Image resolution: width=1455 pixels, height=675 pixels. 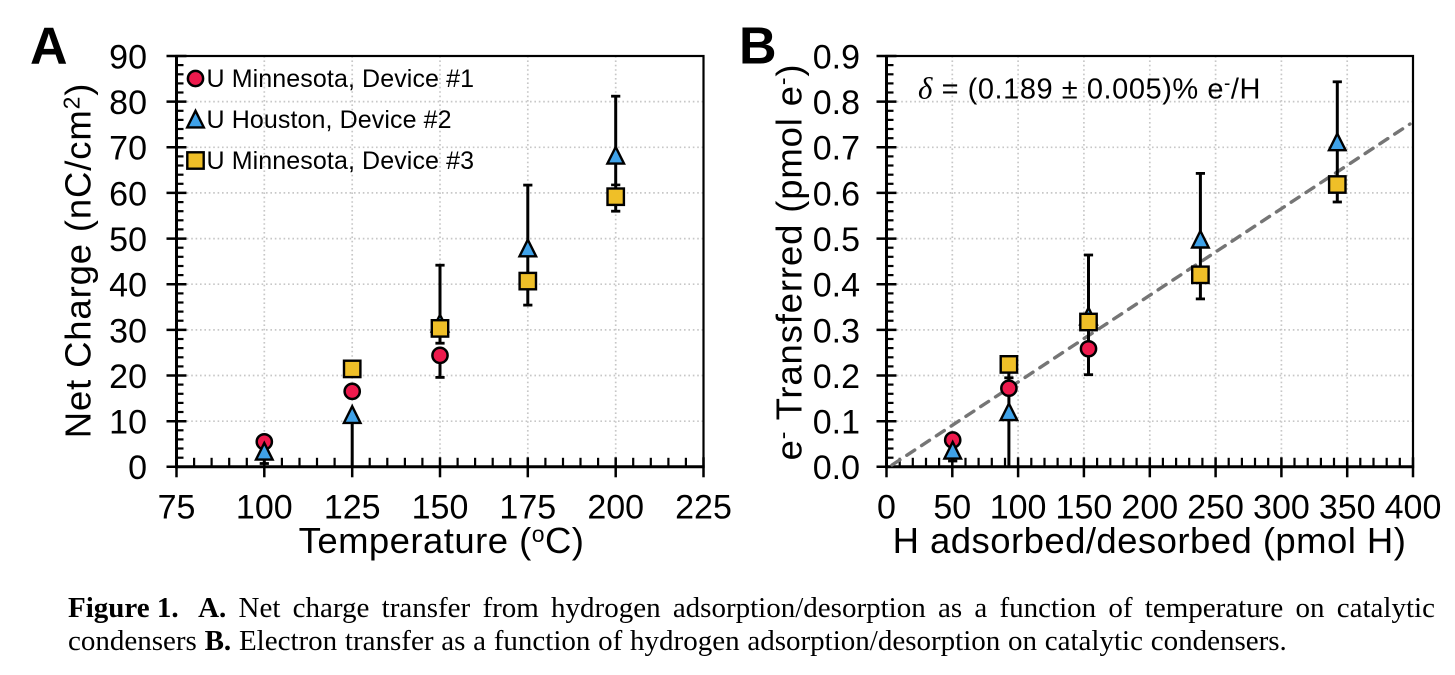 What do you see at coordinates (1347, 508) in the screenshot?
I see `svg-text: 350` at bounding box center [1347, 508].